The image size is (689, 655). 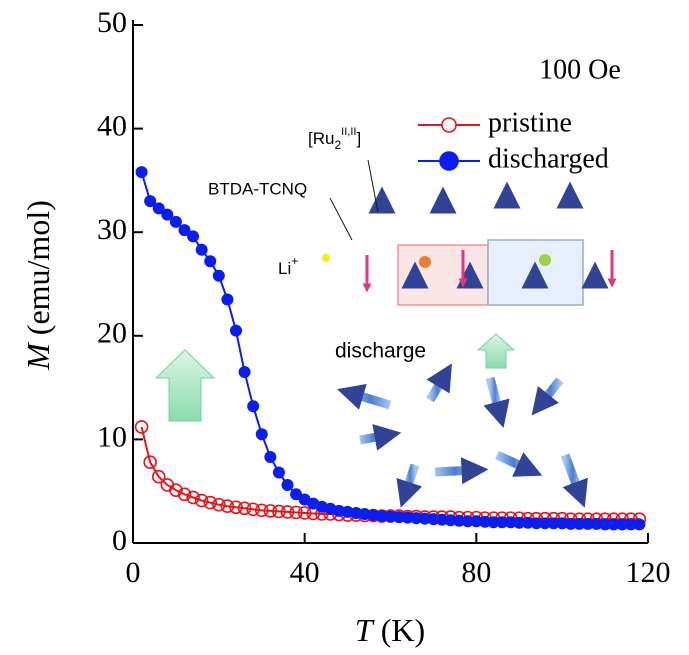 What do you see at coordinates (403, 630) in the screenshot?
I see `x-label-unit: (K)` at bounding box center [403, 630].